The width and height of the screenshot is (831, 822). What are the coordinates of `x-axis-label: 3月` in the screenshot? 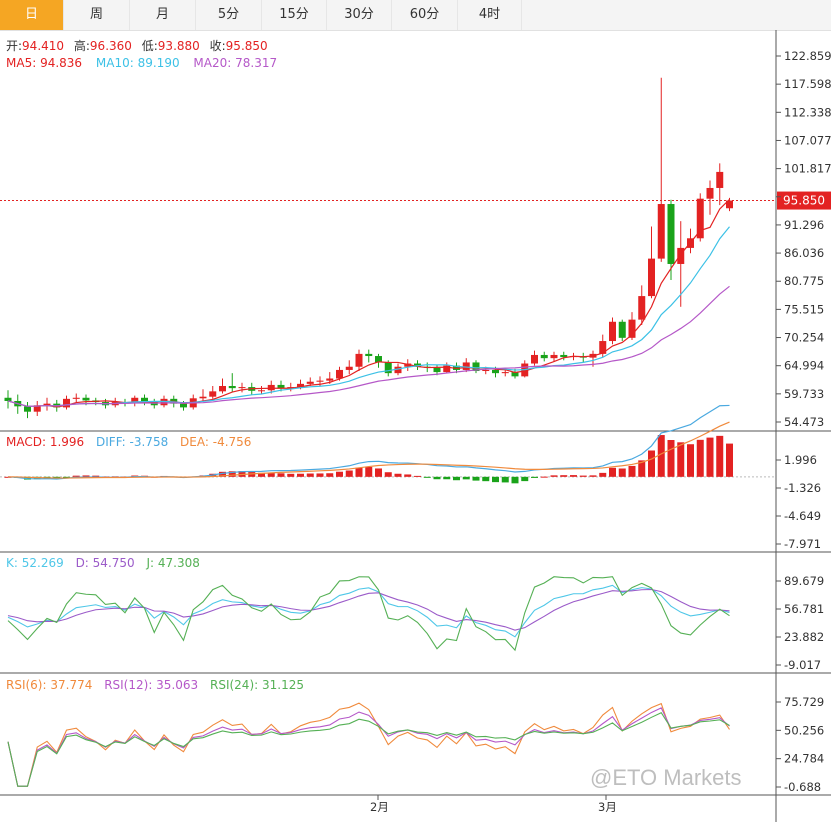 It's located at (607, 807).